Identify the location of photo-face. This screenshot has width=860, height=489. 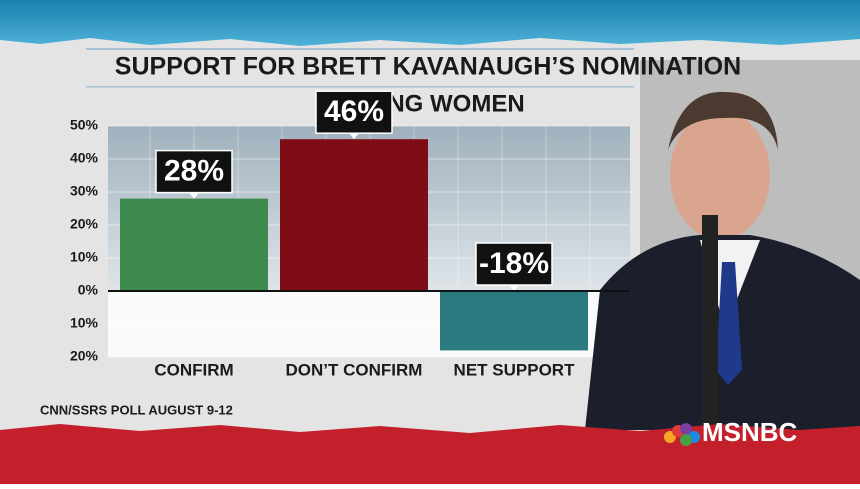
(720, 175).